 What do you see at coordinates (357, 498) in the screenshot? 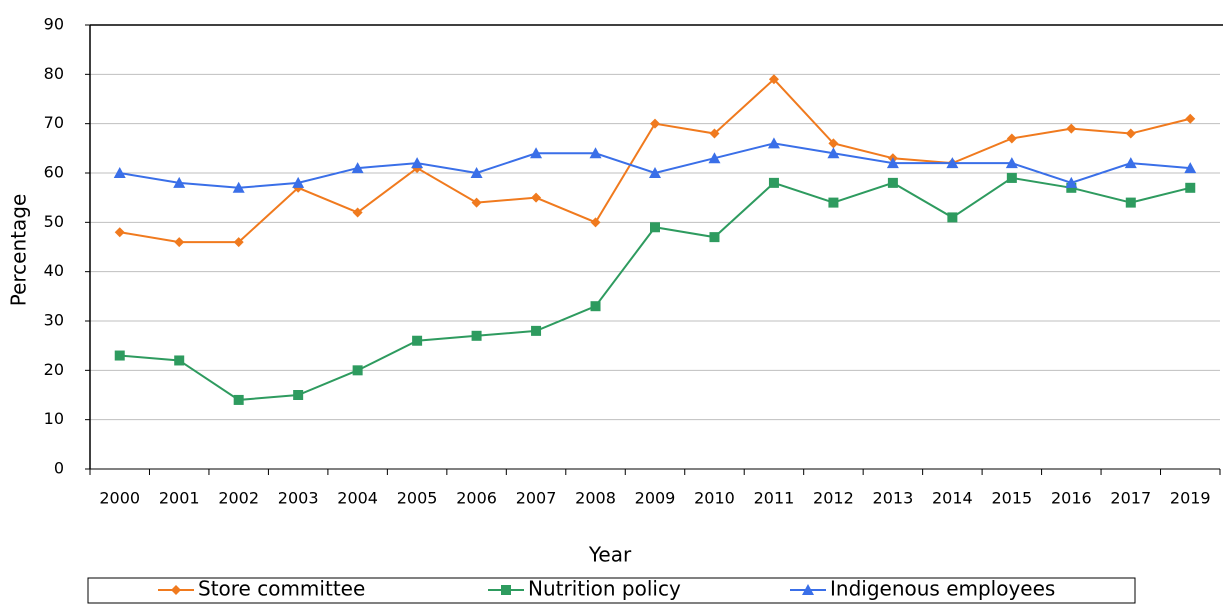
I see `x-tick-label: 2004` at bounding box center [357, 498].